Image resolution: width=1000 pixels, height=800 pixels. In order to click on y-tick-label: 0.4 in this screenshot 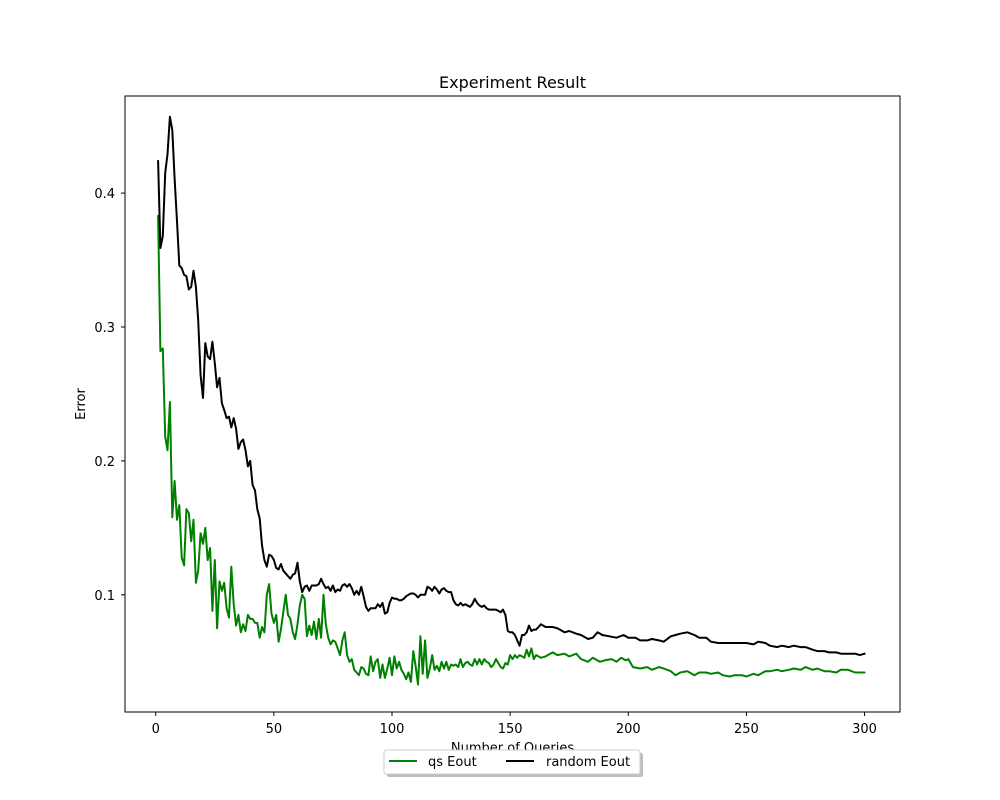, I will do `click(104, 194)`.